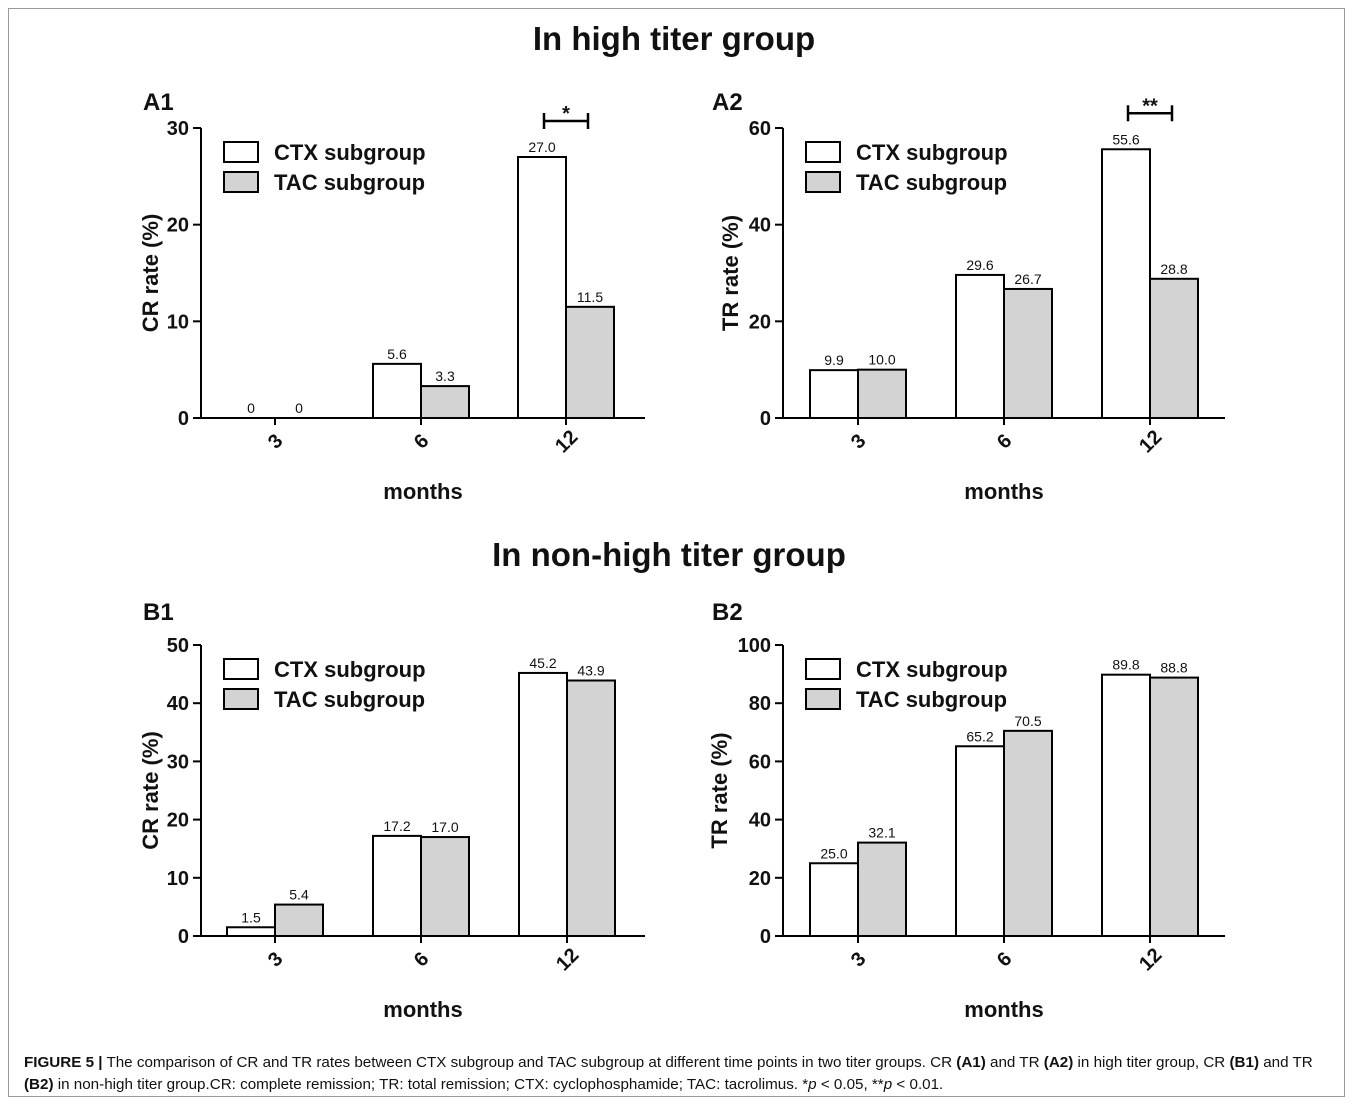 The width and height of the screenshot is (1355, 1105). Describe the element at coordinates (444, 827) in the screenshot. I see `data-label: 17.0` at that location.